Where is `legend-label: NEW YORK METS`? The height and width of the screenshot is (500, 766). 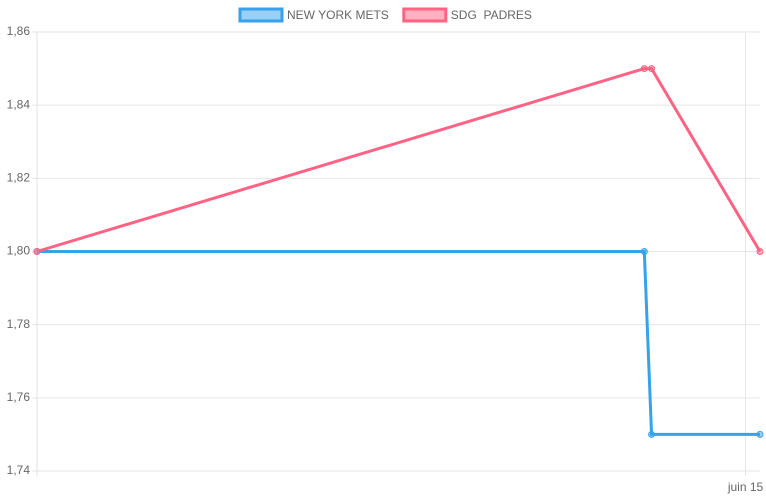
legend-label: NEW YORK METS is located at coordinates (338, 15).